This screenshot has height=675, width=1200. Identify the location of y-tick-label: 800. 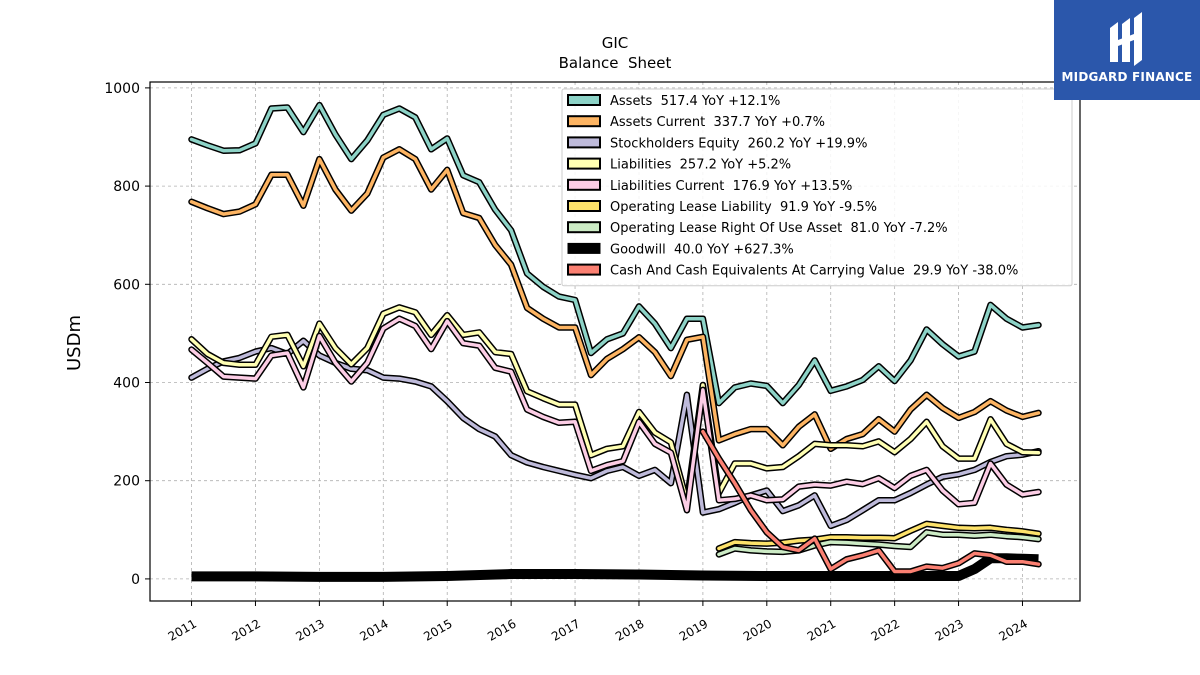
(126, 187).